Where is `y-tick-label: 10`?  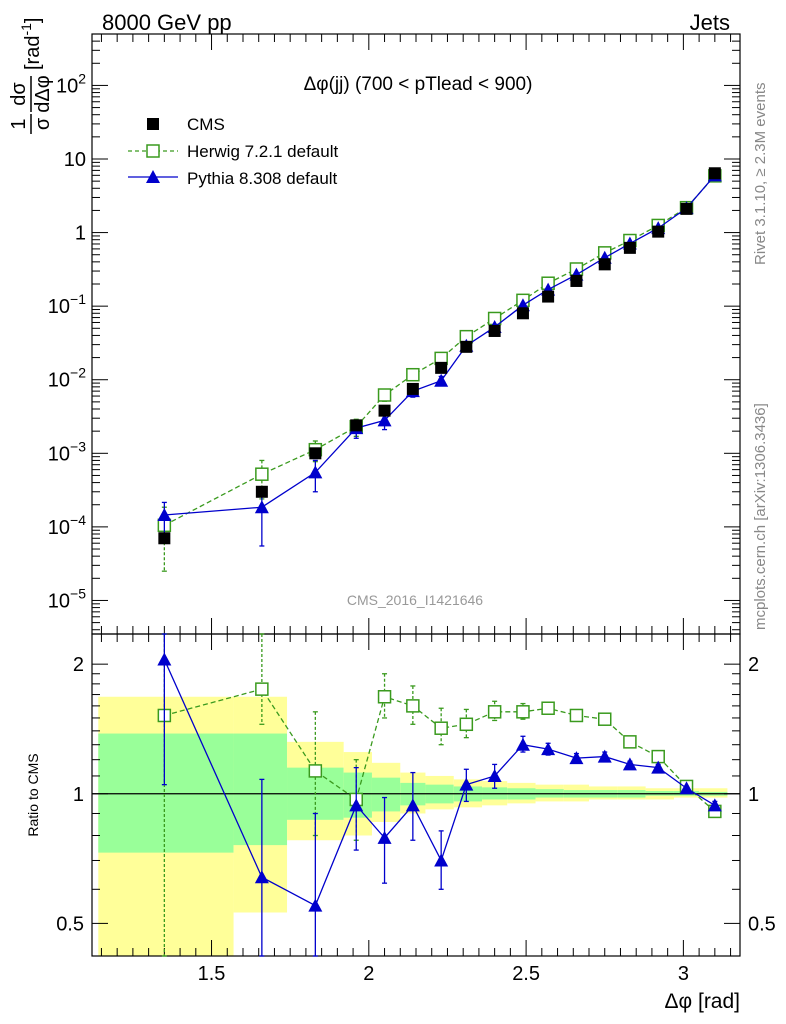
y-tick-label: 10 is located at coordinates (75, 160).